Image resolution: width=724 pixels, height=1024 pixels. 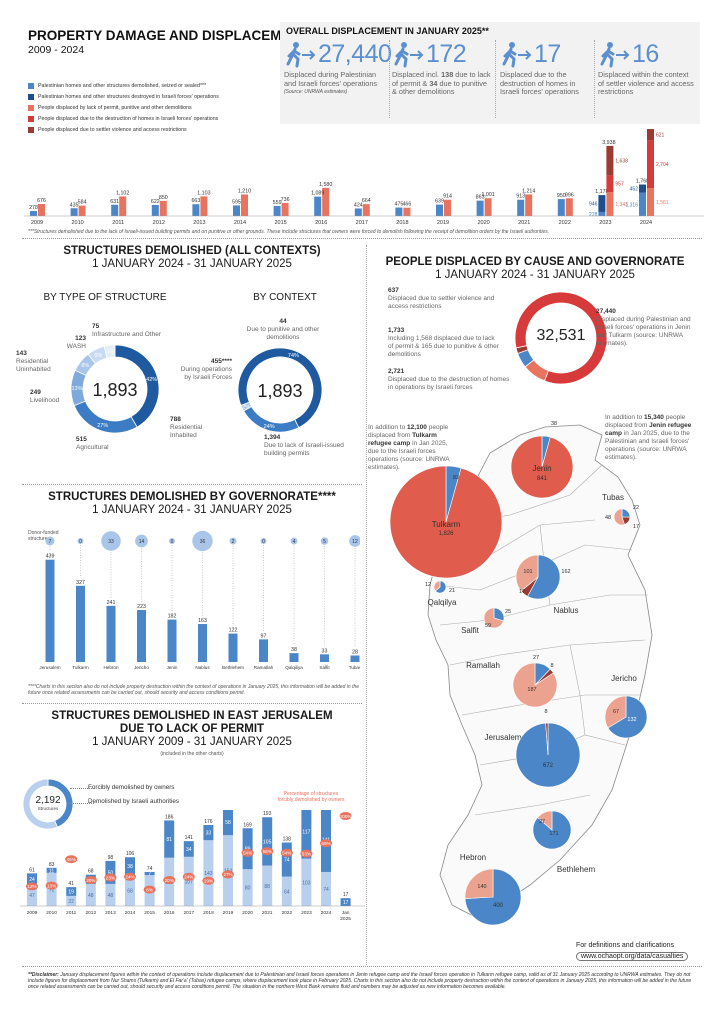 I want to click on definitions: For definitions and clarifications, so click(x=625, y=945).